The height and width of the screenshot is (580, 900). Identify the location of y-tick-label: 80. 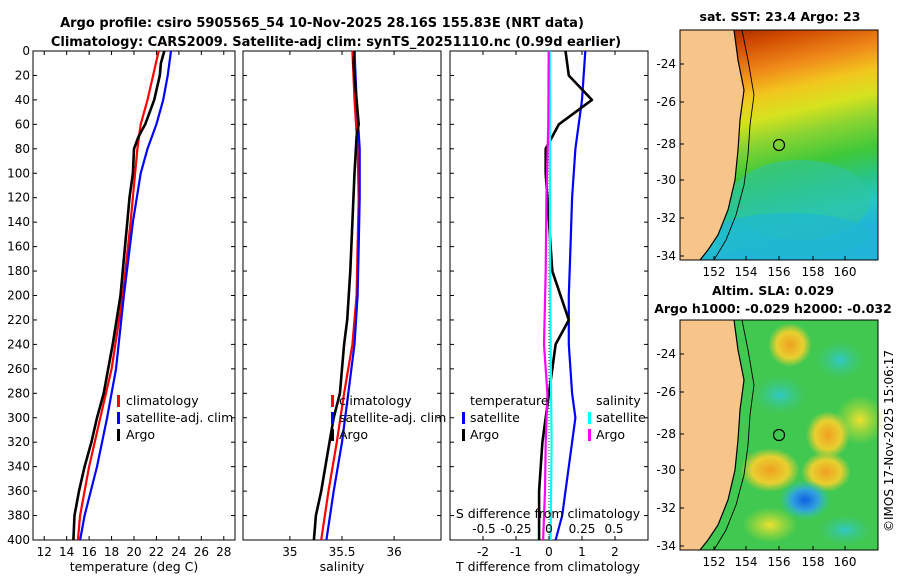
(22, 149).